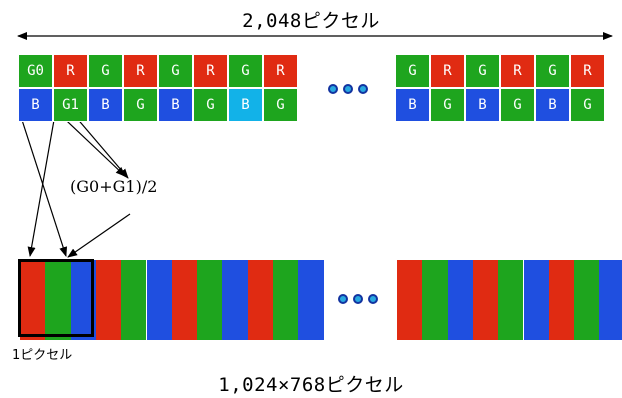 The image size is (622, 398). Describe the element at coordinates (311, 21) in the screenshot. I see `sensor-width-label: 2,048ピクセル` at that location.